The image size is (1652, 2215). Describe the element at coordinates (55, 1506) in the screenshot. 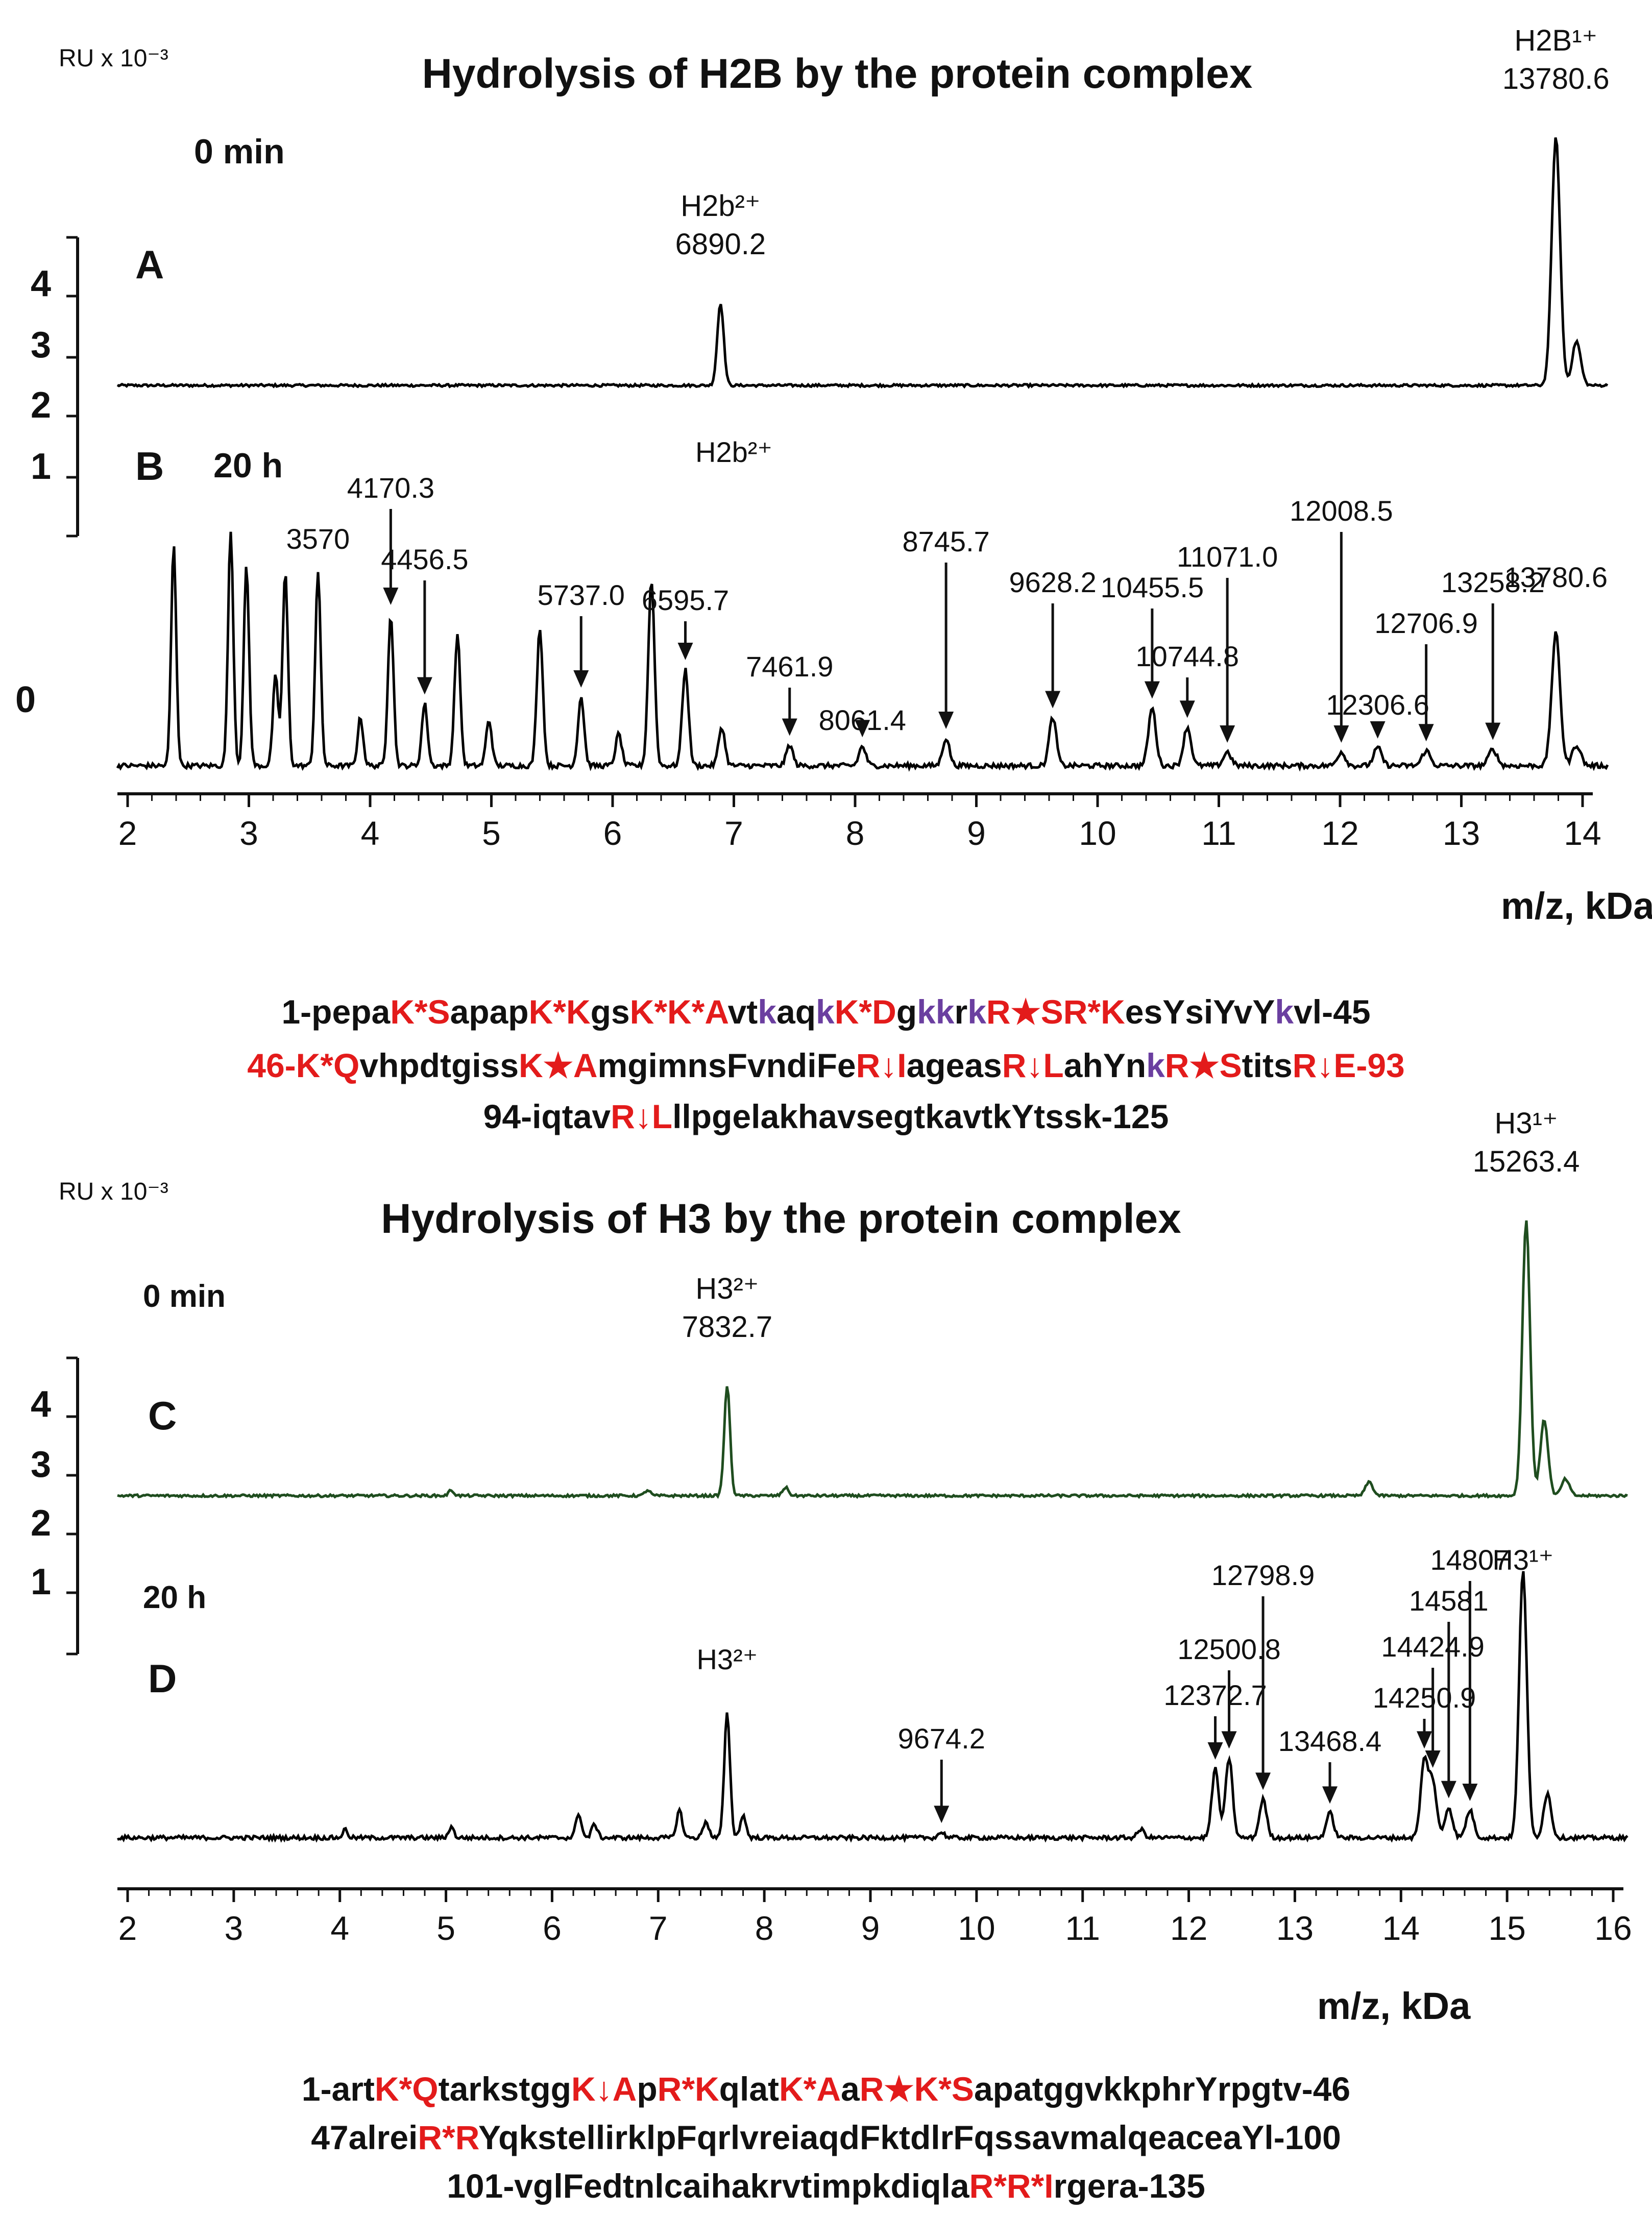

I see `h3-y-axis: 4 3 2 1` at that location.